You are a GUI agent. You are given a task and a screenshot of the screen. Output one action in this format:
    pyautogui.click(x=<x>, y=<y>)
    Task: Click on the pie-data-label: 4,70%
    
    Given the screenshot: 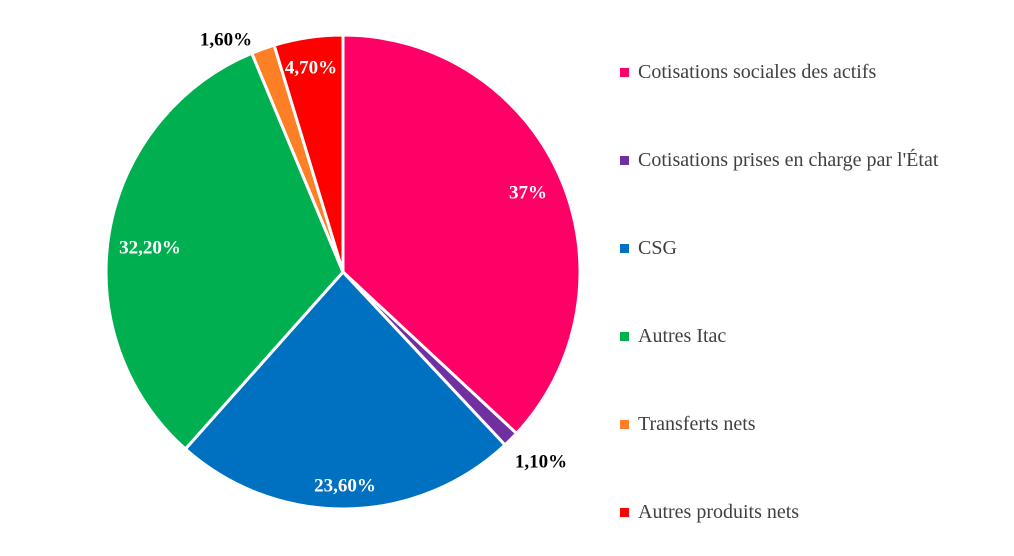 What is the action you would take?
    pyautogui.click(x=311, y=67)
    